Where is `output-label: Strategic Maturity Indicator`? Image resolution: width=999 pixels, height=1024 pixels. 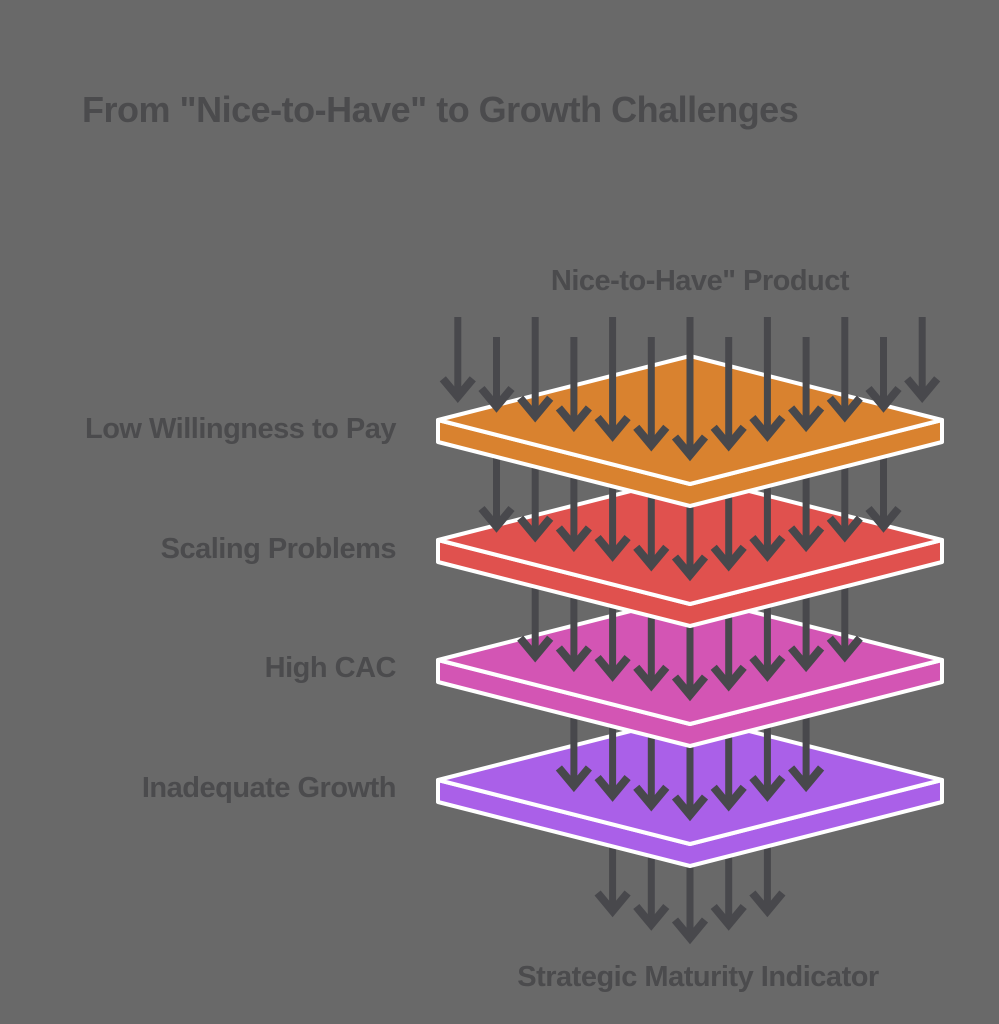
output-label: Strategic Maturity Indicator is located at coordinates (698, 977).